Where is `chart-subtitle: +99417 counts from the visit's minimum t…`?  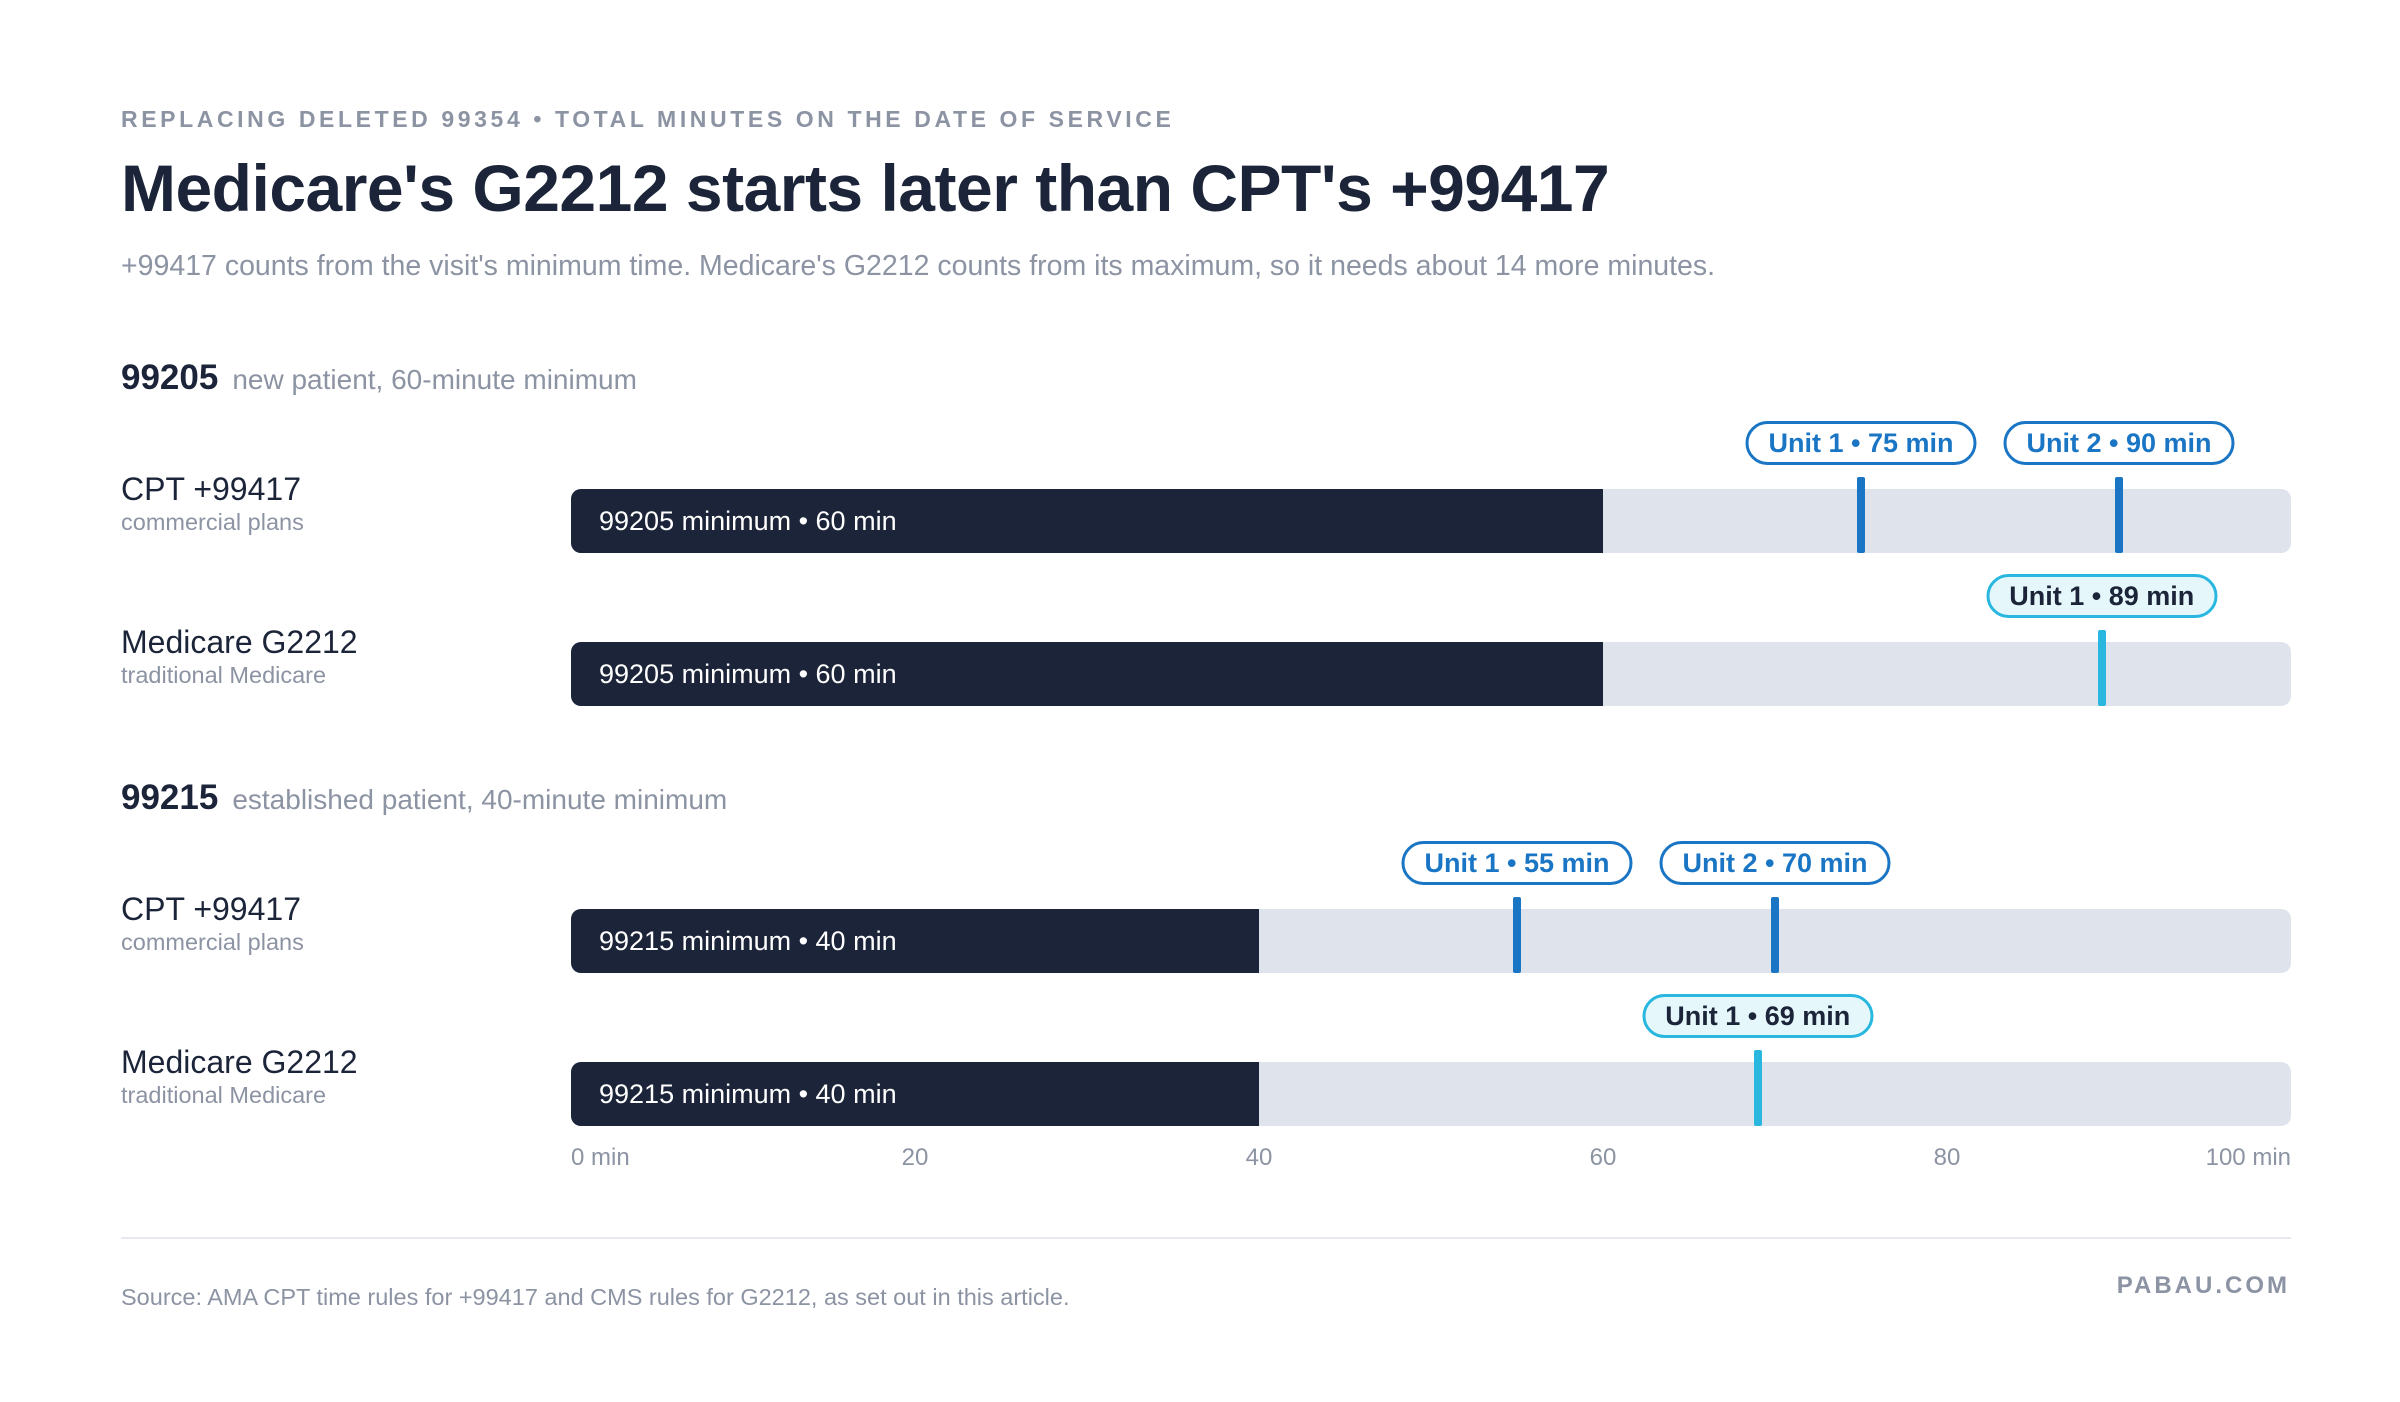 chart-subtitle: +99417 counts from the visit's minimum t… is located at coordinates (918, 266).